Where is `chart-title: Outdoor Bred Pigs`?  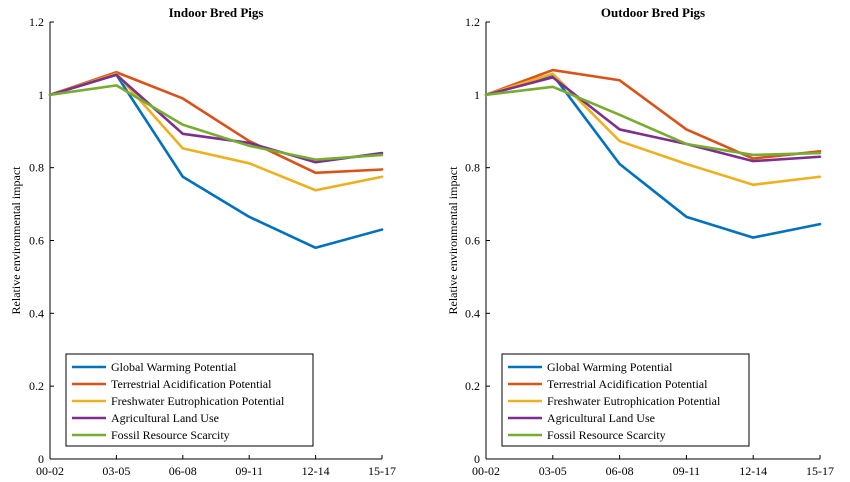
chart-title: Outdoor Bred Pigs is located at coordinates (653, 12).